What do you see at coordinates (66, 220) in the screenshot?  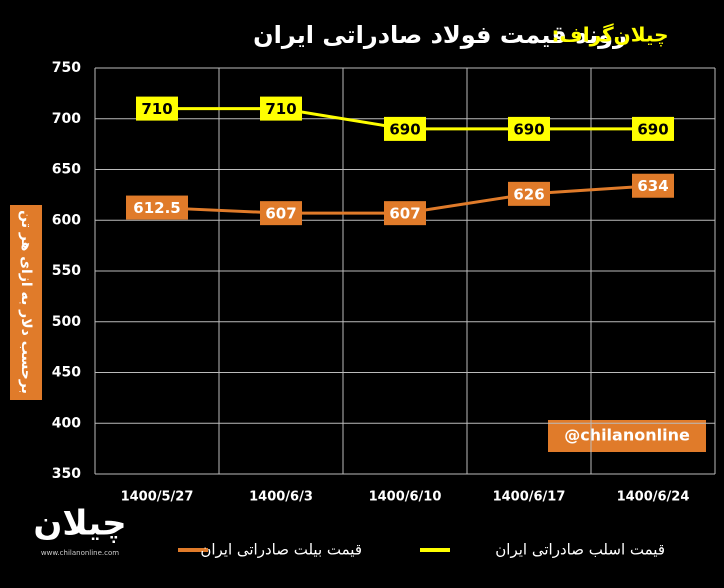 I see `y-tick-label: 600` at bounding box center [66, 220].